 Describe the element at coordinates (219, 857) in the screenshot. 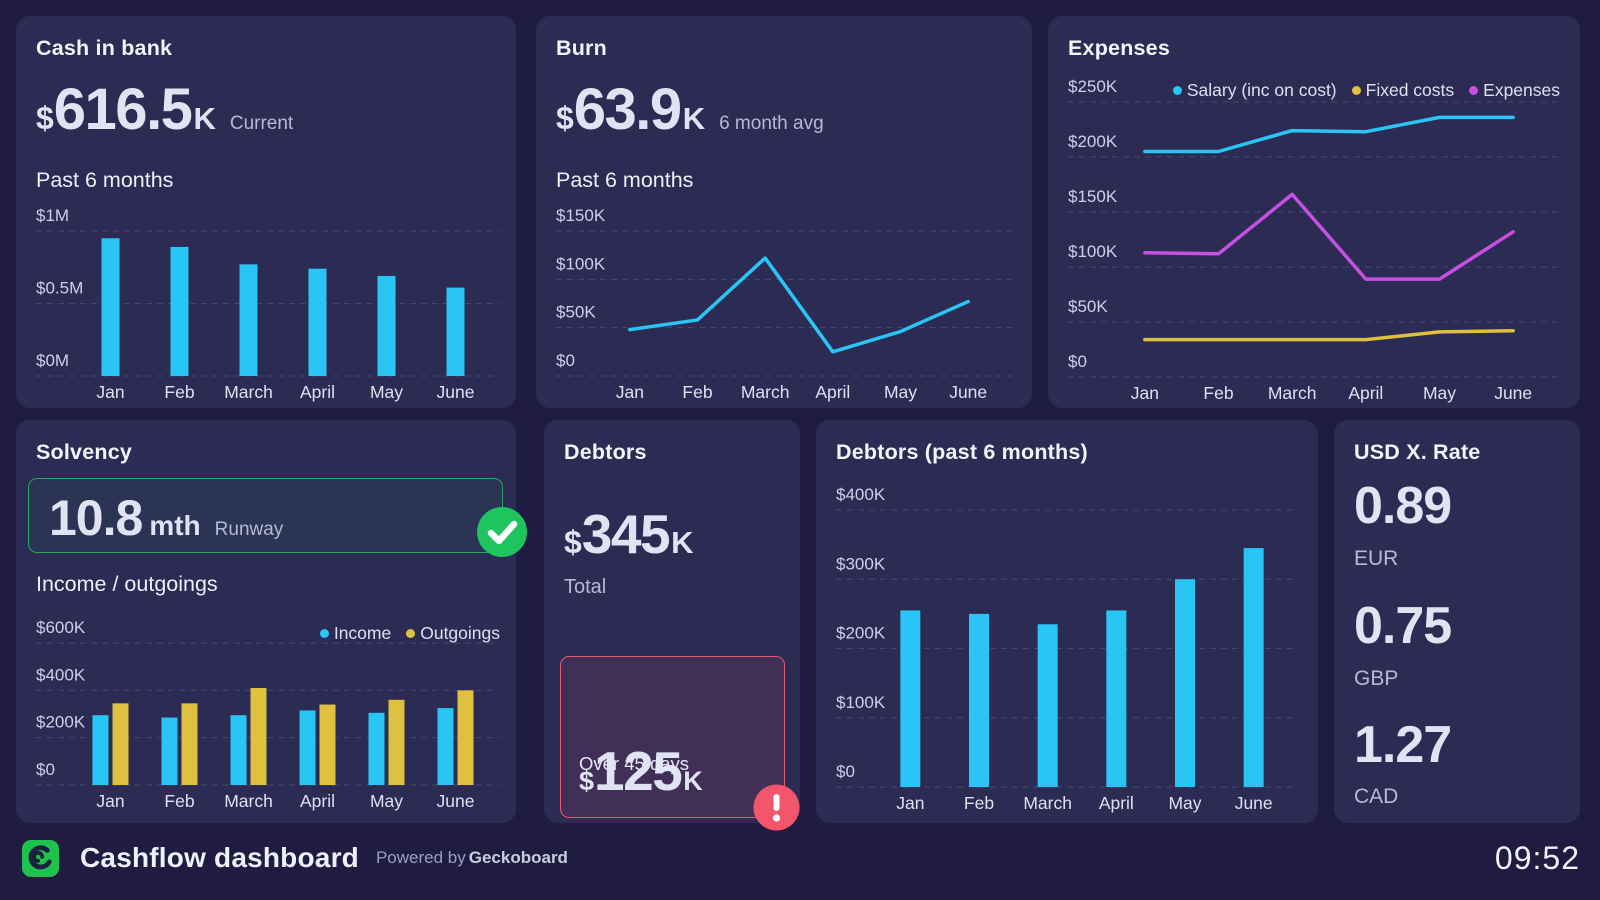

I see `dashboard-title: Cashflow dashboard` at that location.